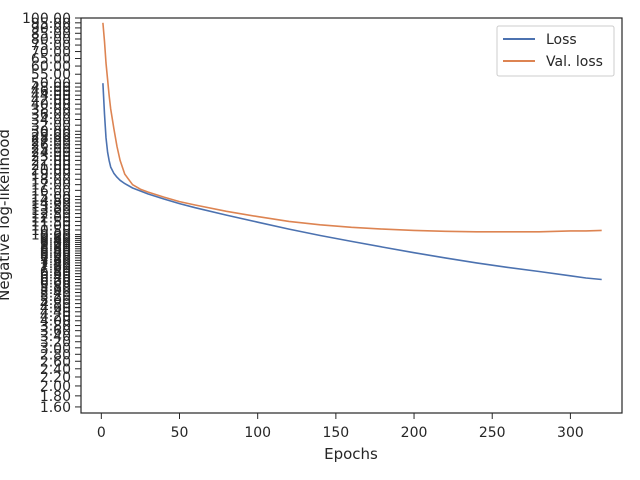 The height and width of the screenshot is (480, 640). I want to click on y-tick-label: 25.00, so click(51, 149).